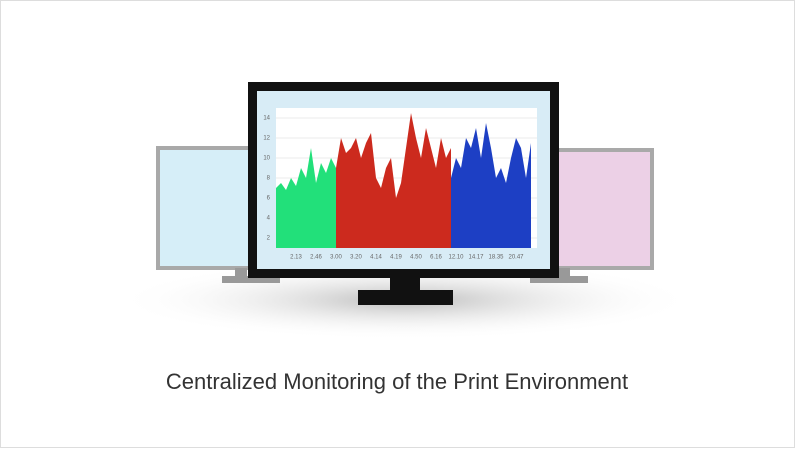 The image size is (795, 453). Describe the element at coordinates (416, 258) in the screenshot. I see `x-tick-label: 4.50` at that location.